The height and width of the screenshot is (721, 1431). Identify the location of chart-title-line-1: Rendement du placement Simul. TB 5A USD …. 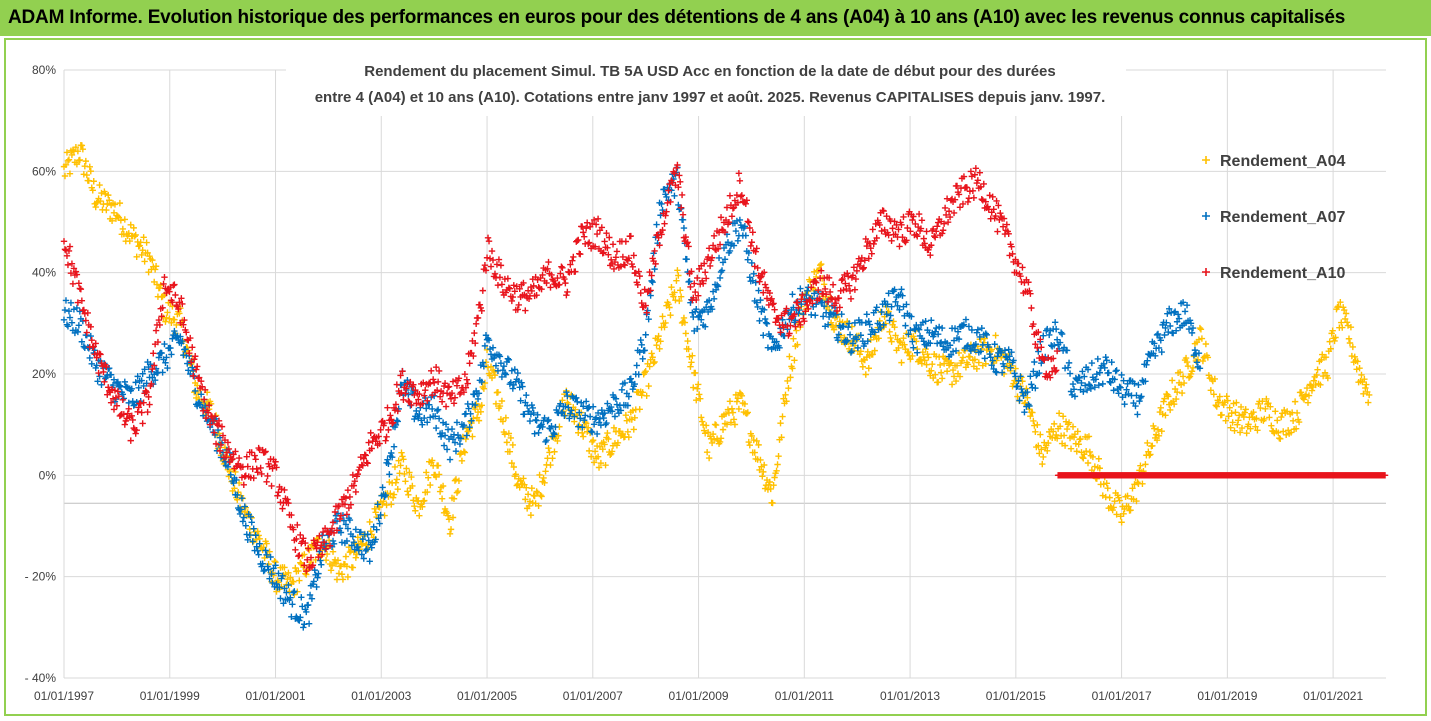
(710, 71).